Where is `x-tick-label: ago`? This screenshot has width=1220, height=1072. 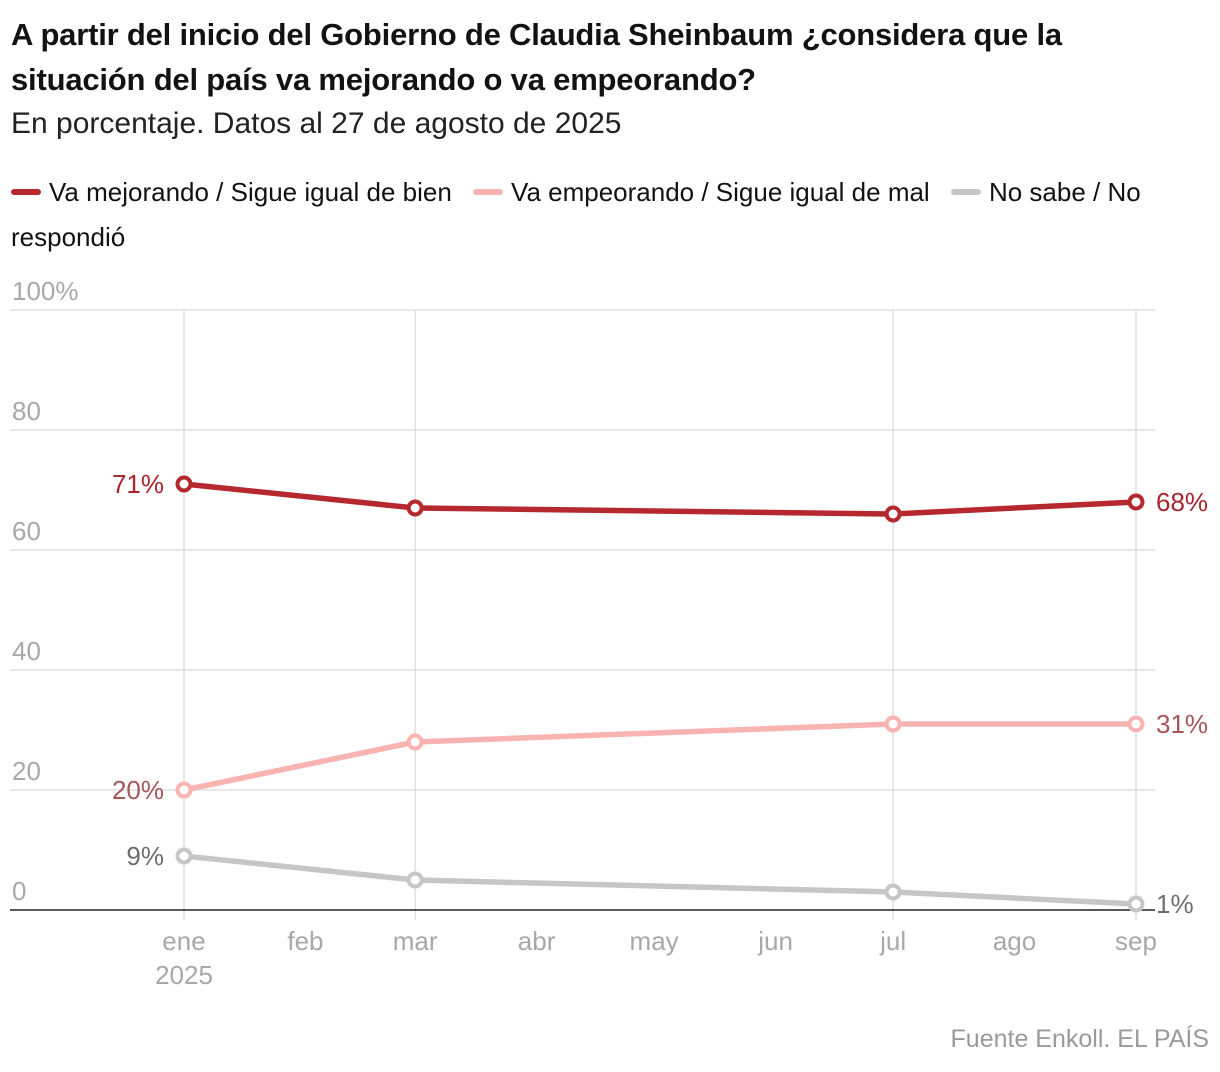
x-tick-label: ago is located at coordinates (1014, 941).